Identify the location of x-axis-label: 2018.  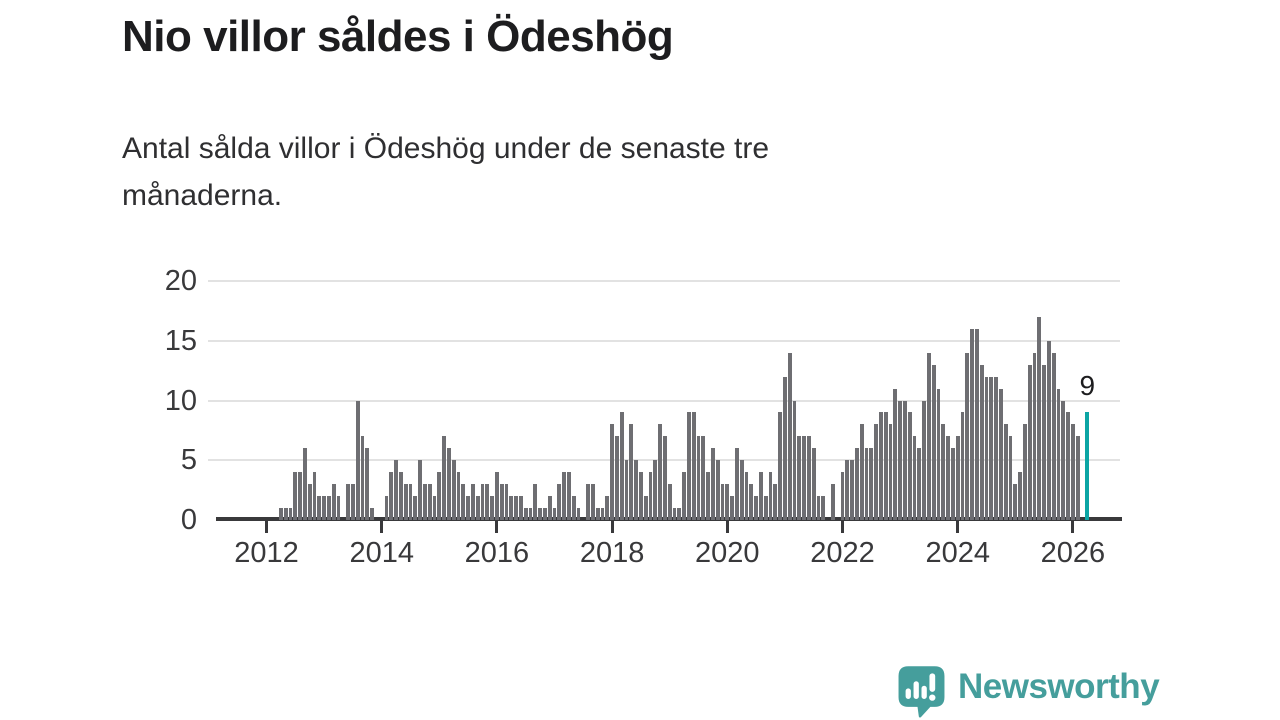
(612, 553).